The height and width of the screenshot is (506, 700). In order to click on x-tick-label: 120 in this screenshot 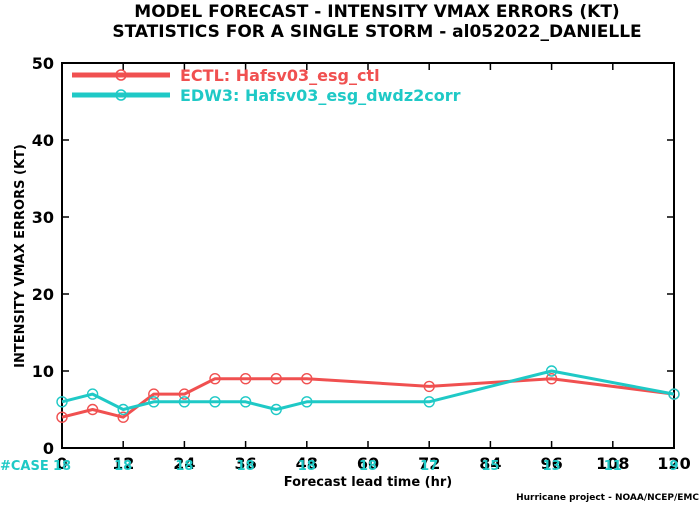, I will do `click(673, 463)`.